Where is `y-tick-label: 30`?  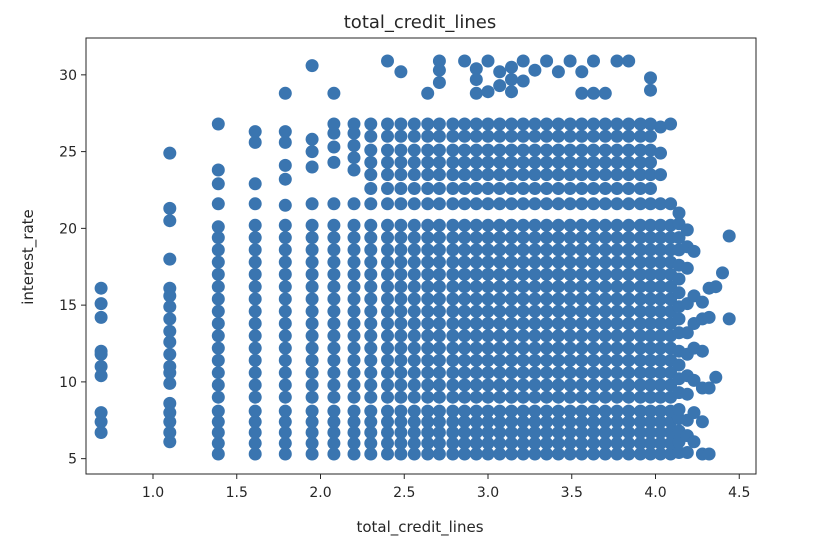
y-tick-label: 30 is located at coordinates (68, 76).